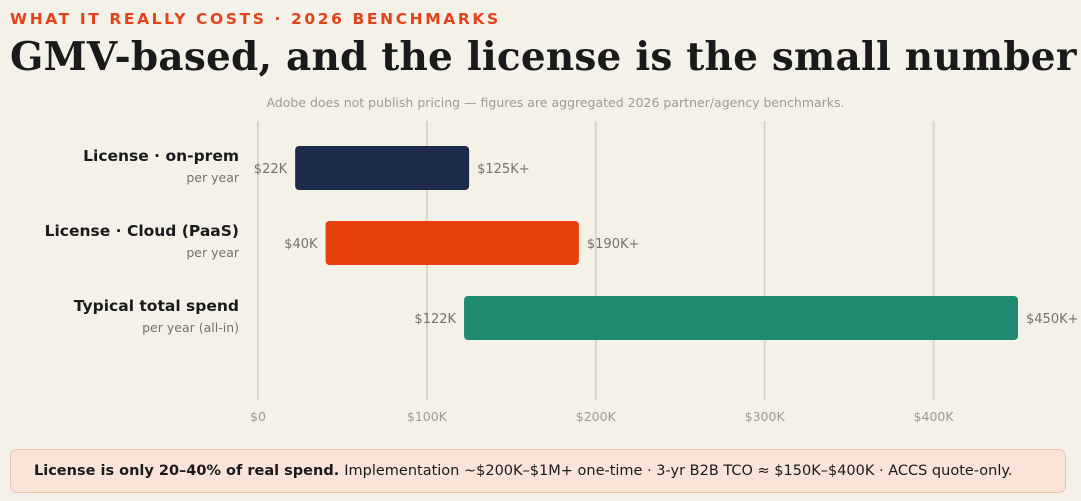 The image size is (1081, 501). What do you see at coordinates (503, 169) in the screenshot?
I see `bar-high-label: $125K+` at bounding box center [503, 169].